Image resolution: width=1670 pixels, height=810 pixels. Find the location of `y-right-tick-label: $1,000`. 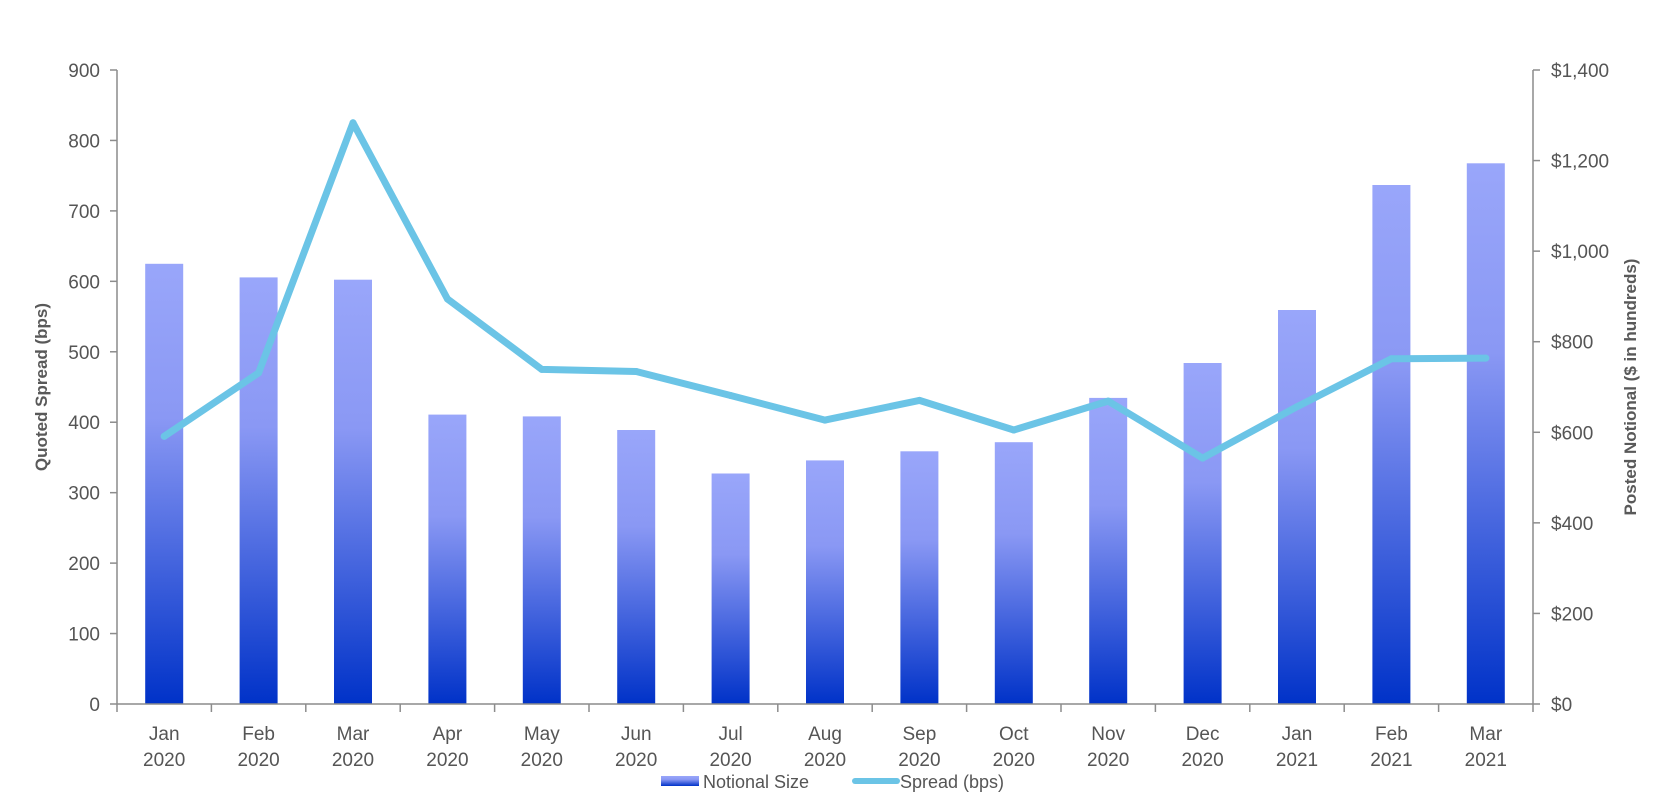

y-right-tick-label: $1,000 is located at coordinates (1580, 252).